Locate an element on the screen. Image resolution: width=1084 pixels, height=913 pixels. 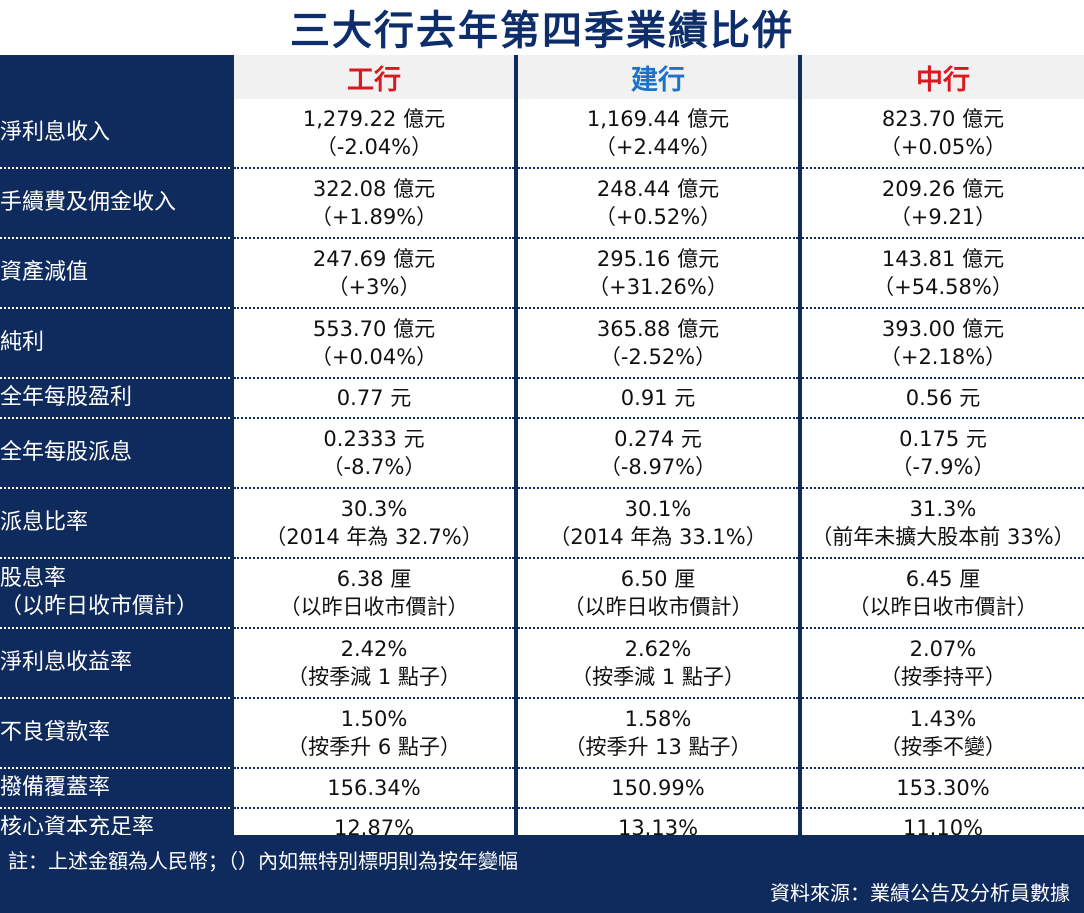
cell-boc: 6.45 厘 （以昨日收市價計） is located at coordinates (941, 593).